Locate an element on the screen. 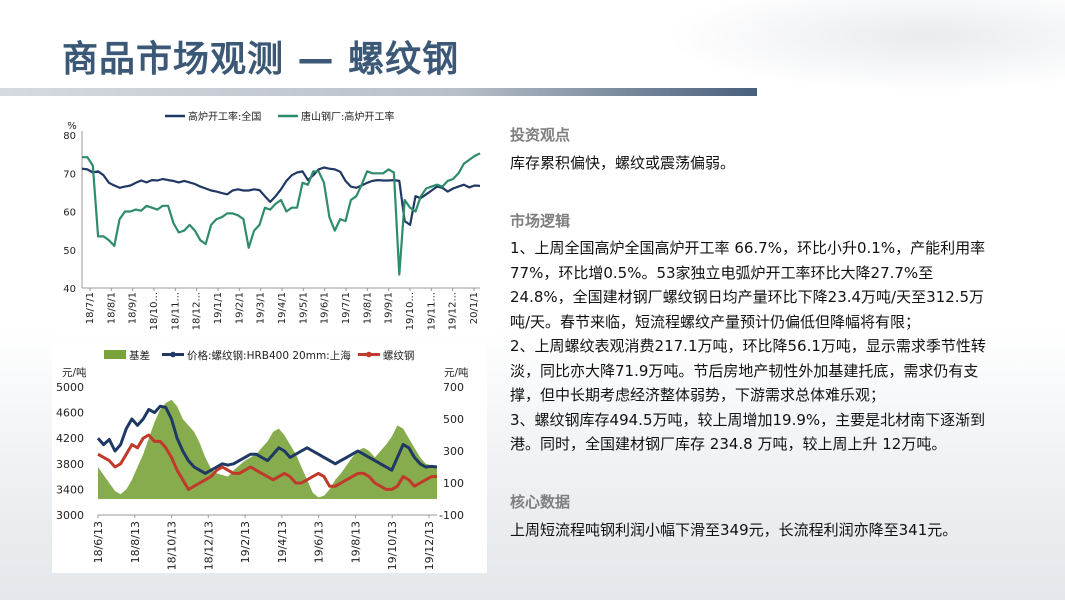 The image size is (1065, 600). chart1-xtick-label: 18/8/1 is located at coordinates (111, 308).